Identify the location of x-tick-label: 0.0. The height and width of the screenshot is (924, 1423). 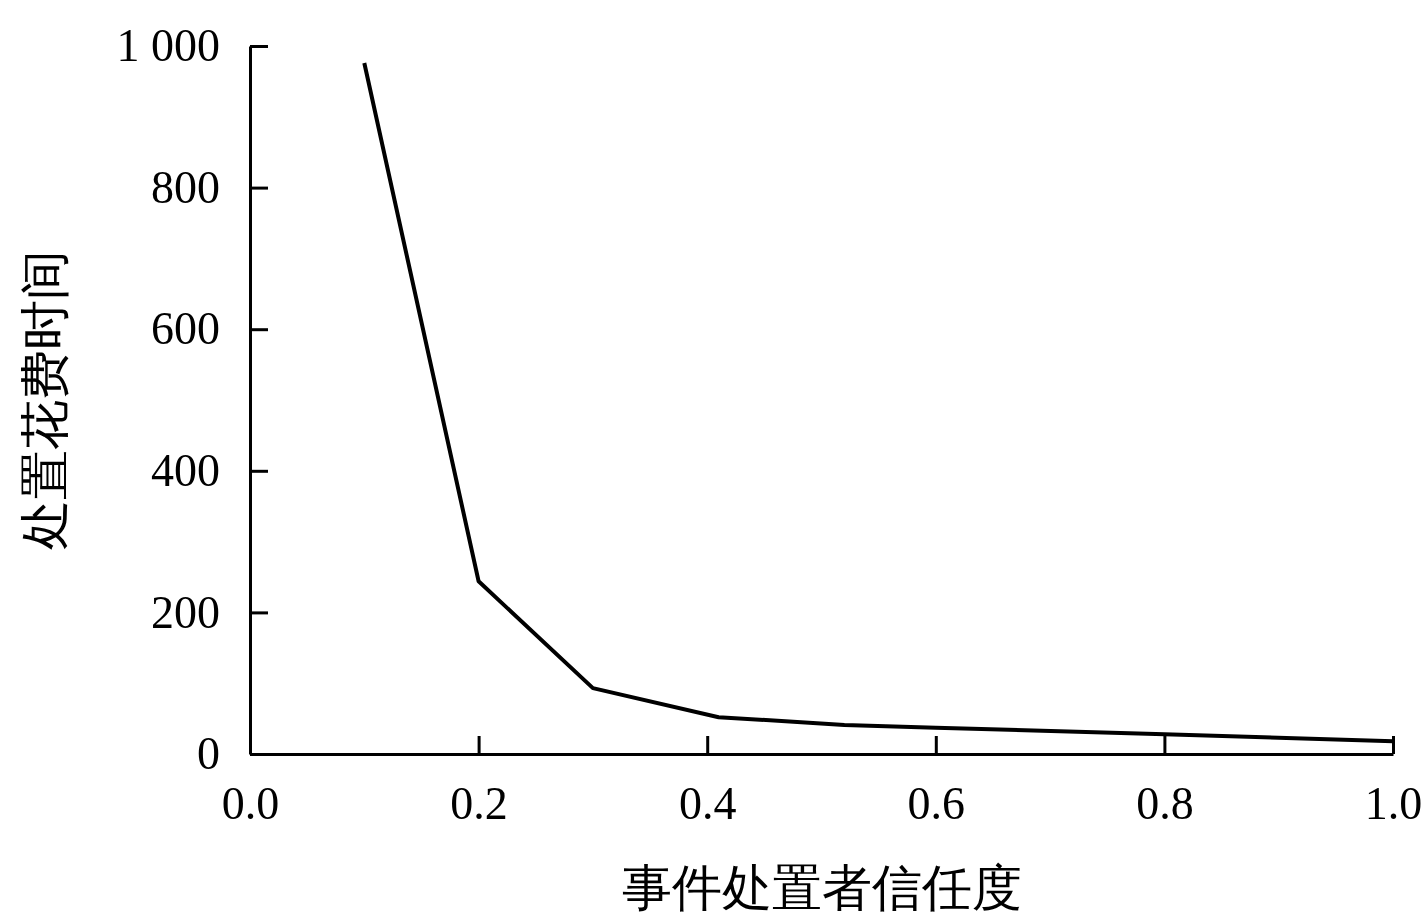
(250, 803).